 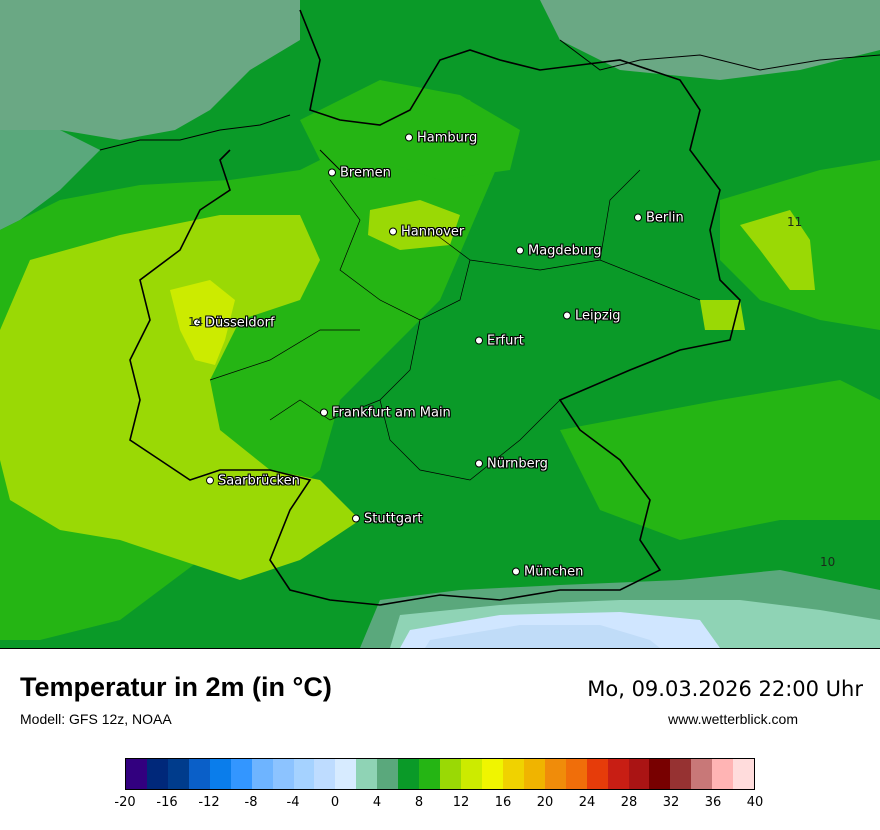 I want to click on city-name: Berlin, so click(x=665, y=218).